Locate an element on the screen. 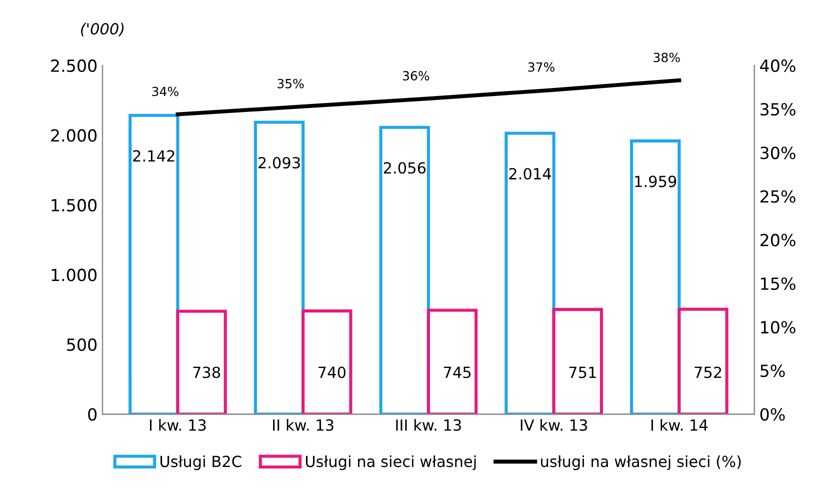  x-tick-label: I kw. 13 is located at coordinates (178, 425).